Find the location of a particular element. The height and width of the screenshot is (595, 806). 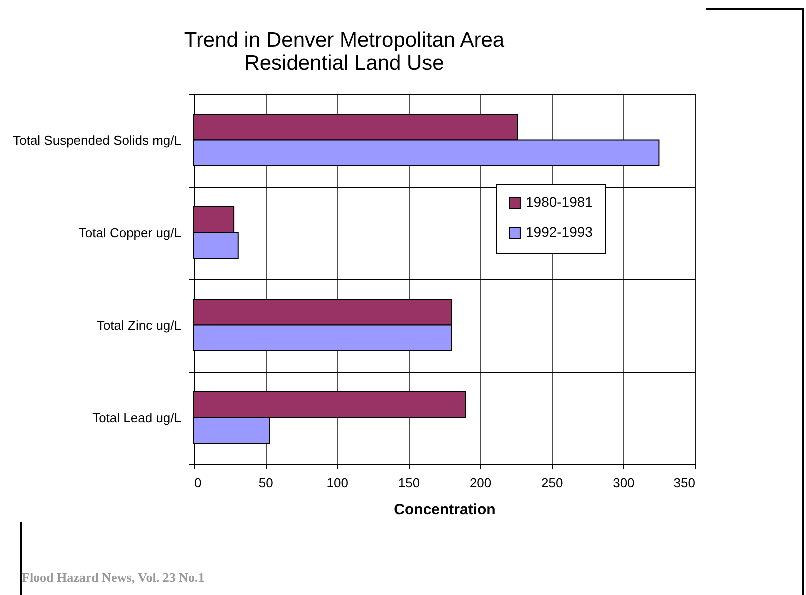

x-tick-label: 300 is located at coordinates (624, 483).